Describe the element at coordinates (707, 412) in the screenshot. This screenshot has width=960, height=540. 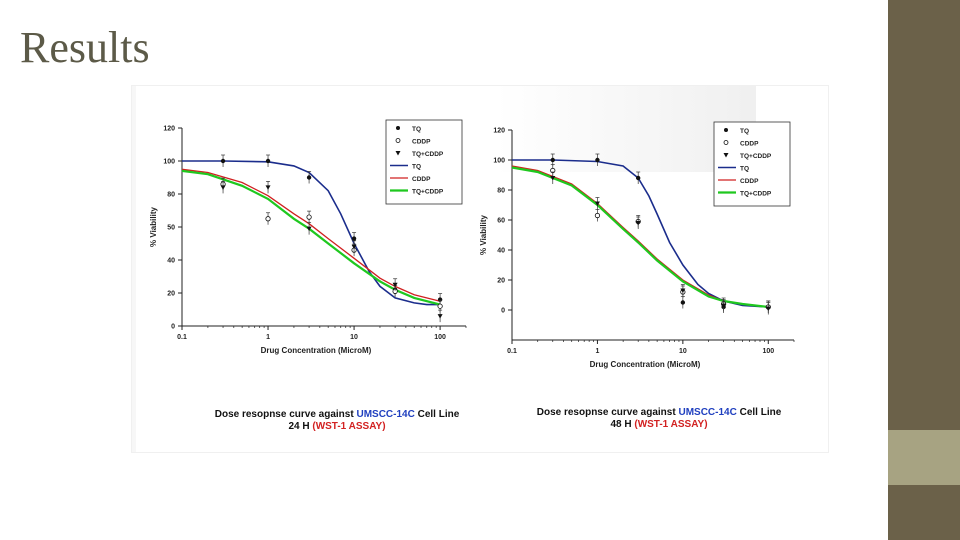
I see `caption-48h-cell: UMSCC-14C` at that location.